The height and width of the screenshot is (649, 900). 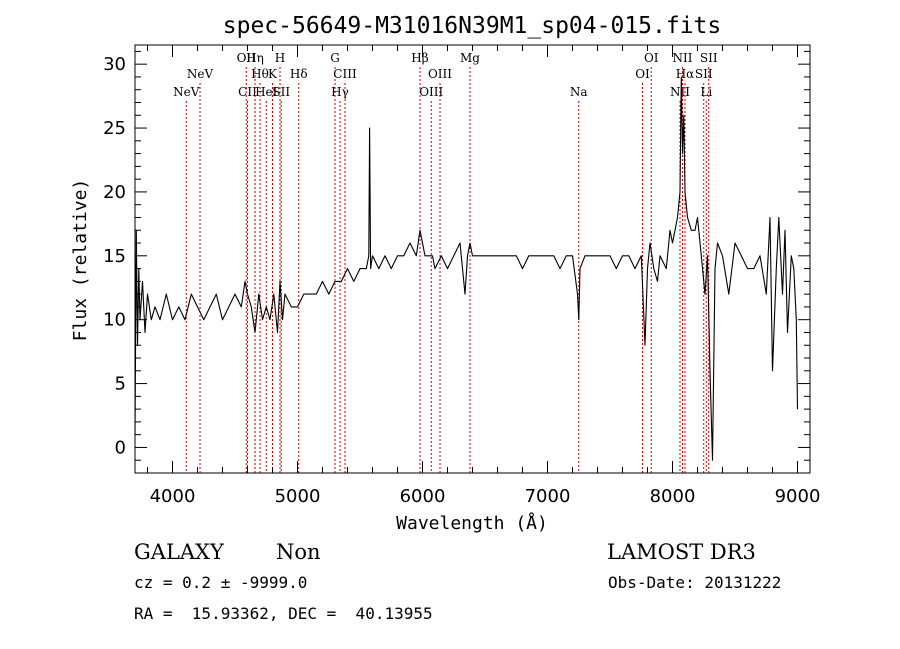 What do you see at coordinates (335, 58) in the screenshot?
I see `line-marker-label: G` at bounding box center [335, 58].